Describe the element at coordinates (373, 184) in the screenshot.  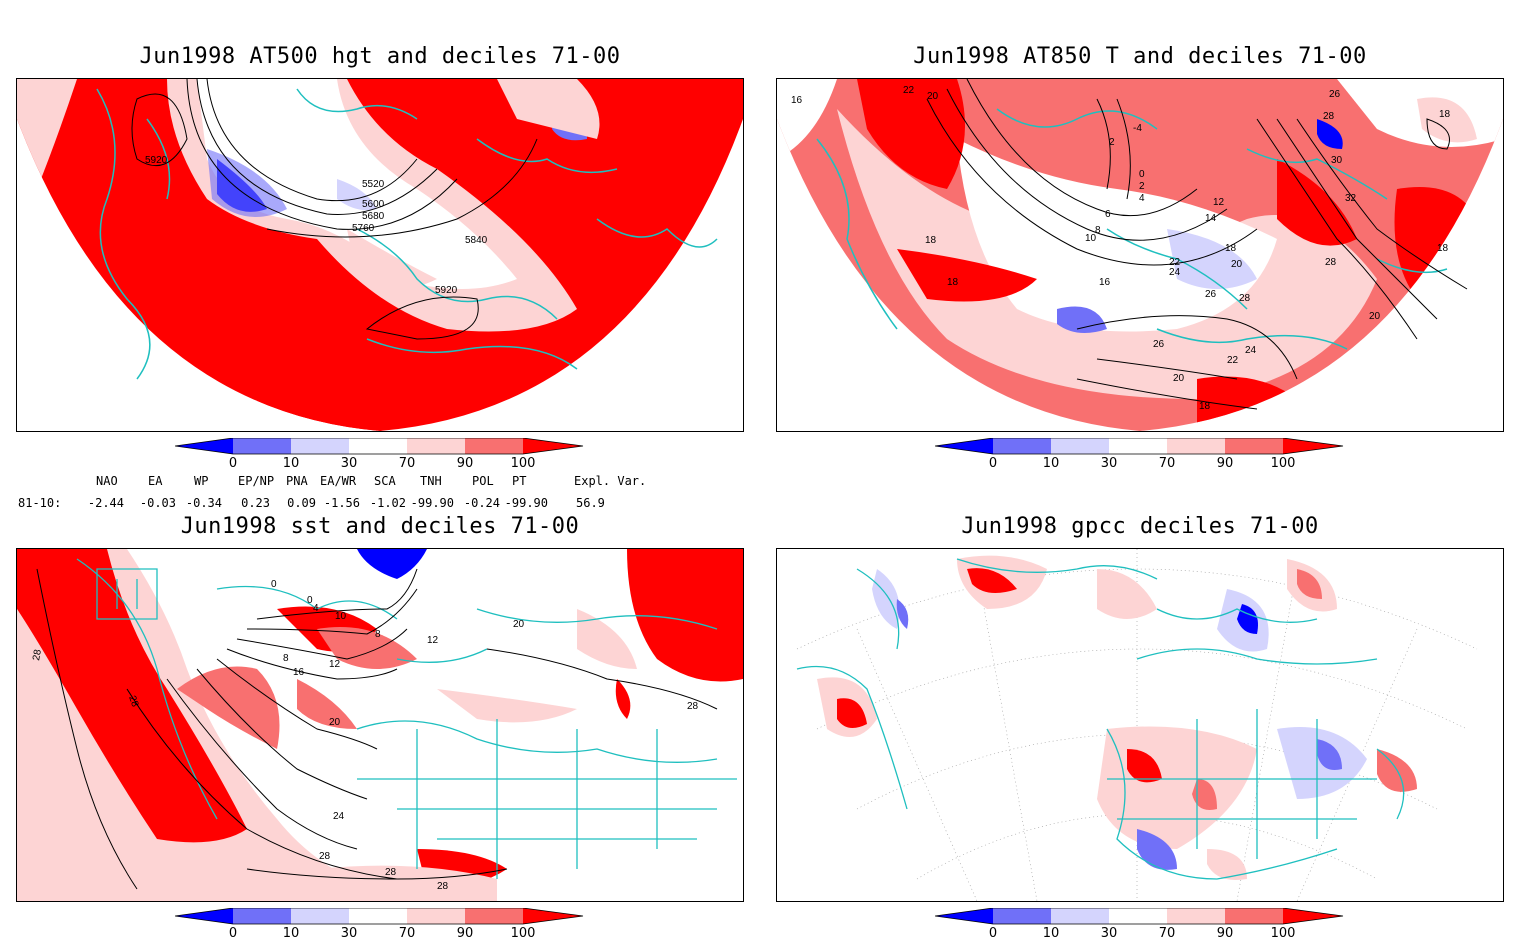
I see `contour-label: 5520` at that location.